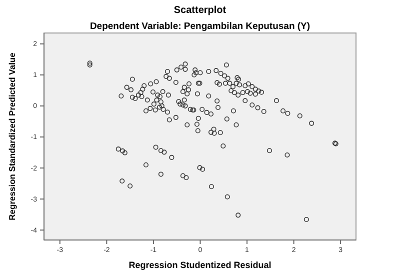 The height and width of the screenshot is (278, 394). What do you see at coordinates (200, 26) in the screenshot?
I see `chart-subtitle: Dependent Variable: Pengambilan Keputusan (Y)` at bounding box center [200, 26].